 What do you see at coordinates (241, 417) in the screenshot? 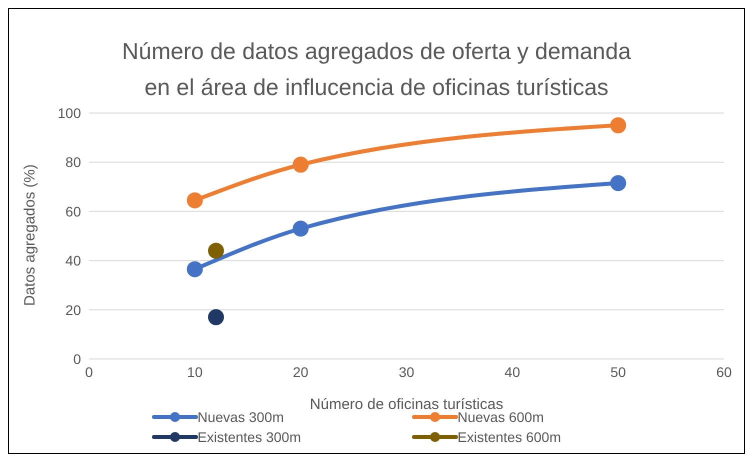
I see `legend-label: Nuevas 300m` at bounding box center [241, 417].